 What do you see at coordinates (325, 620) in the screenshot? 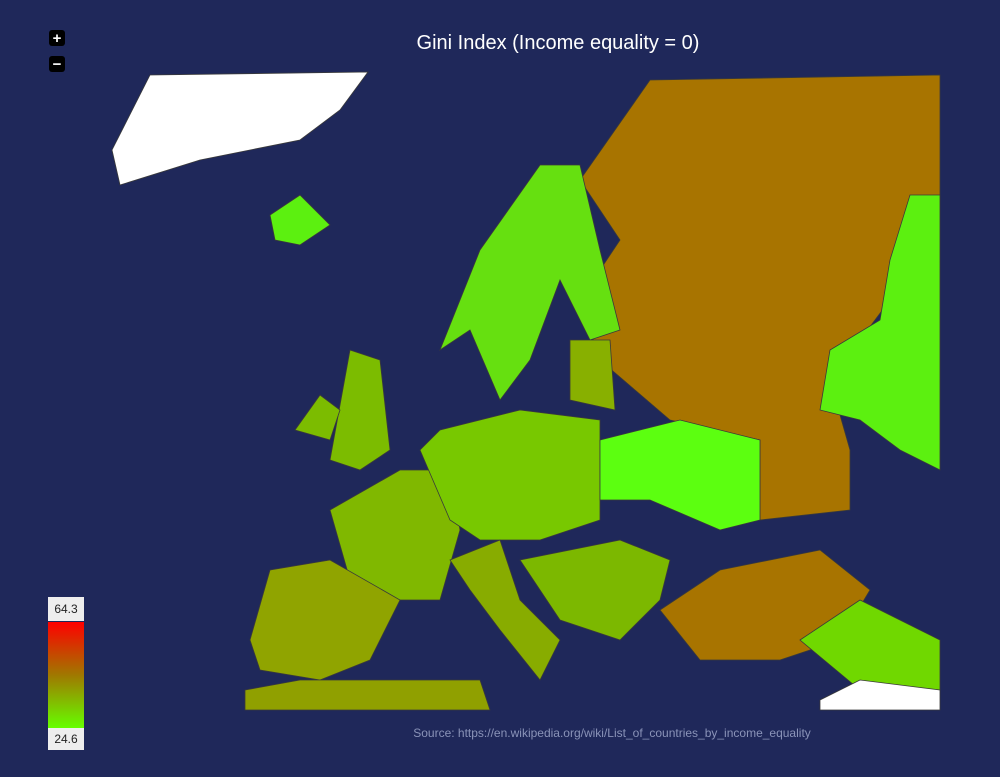
I see `iberia` at bounding box center [325, 620].